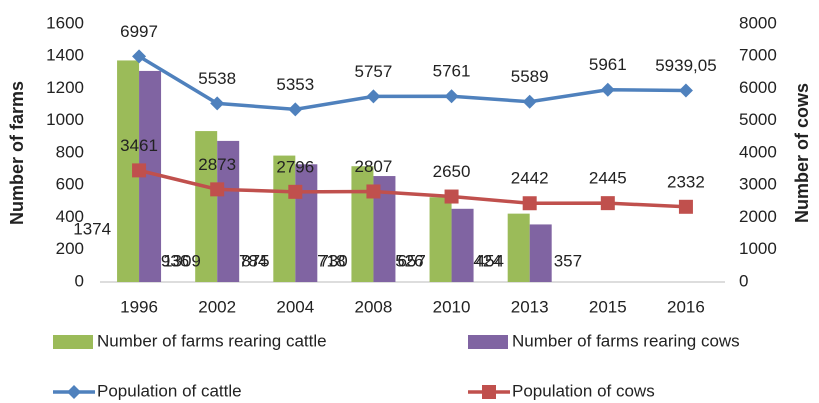 The image size is (819, 403). Describe the element at coordinates (686, 181) in the screenshot. I see `data-label: 2332` at that location.